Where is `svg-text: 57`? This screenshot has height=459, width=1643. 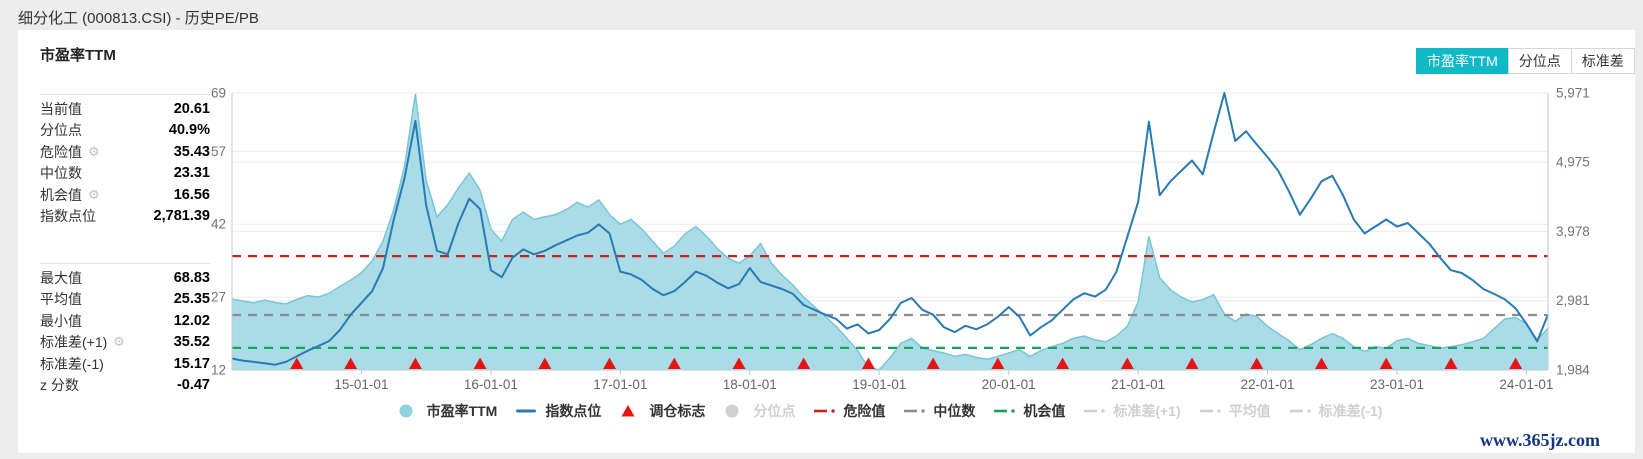
svg-text: 57 is located at coordinates (218, 151).